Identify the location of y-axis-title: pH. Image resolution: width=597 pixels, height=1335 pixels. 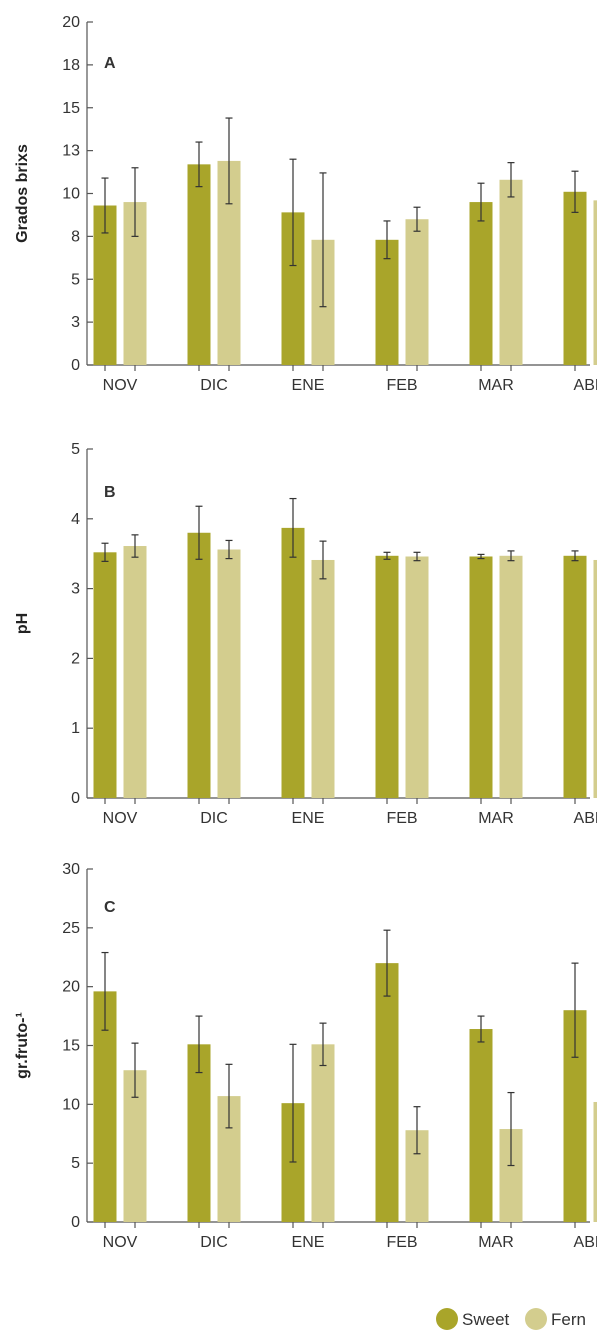
(22, 623).